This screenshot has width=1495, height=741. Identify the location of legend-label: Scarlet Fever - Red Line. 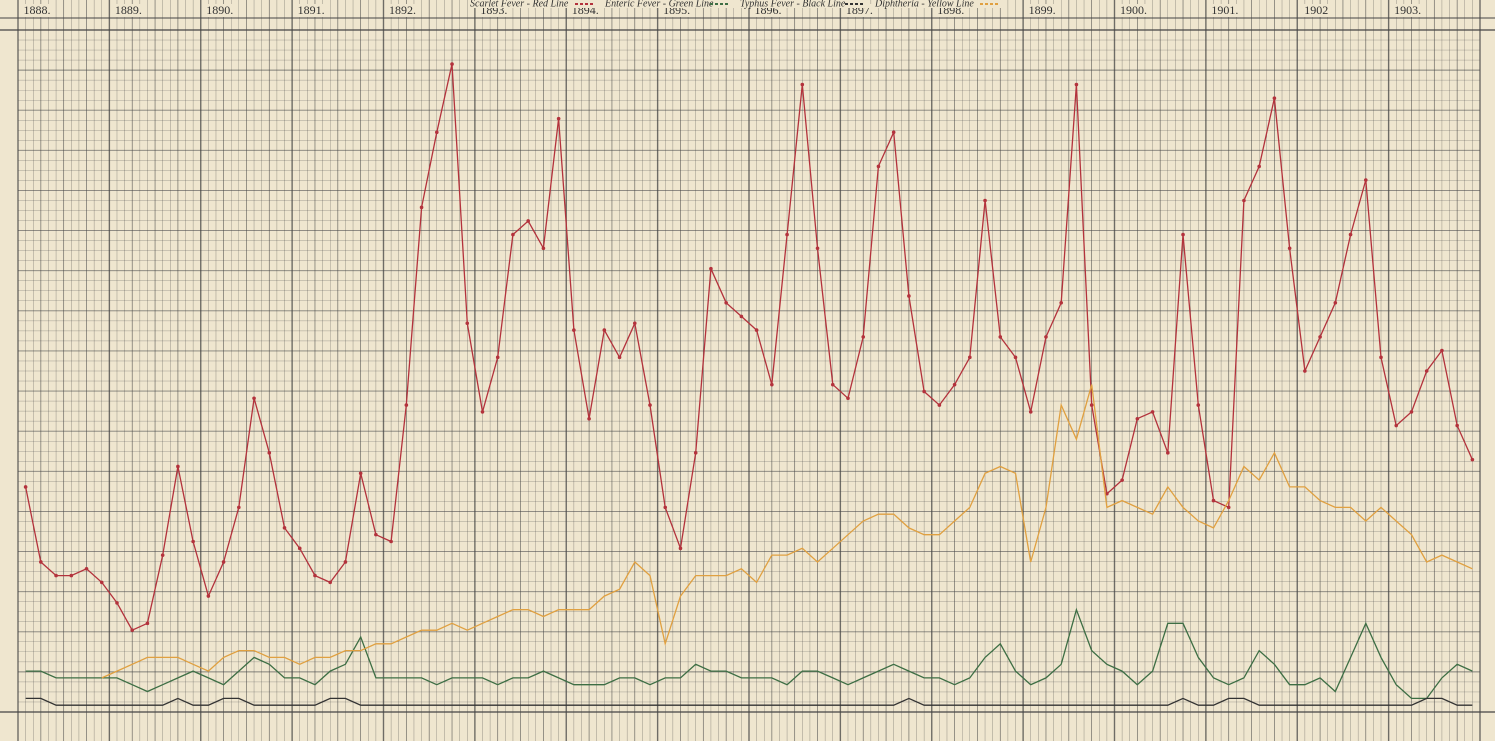
(519, 4).